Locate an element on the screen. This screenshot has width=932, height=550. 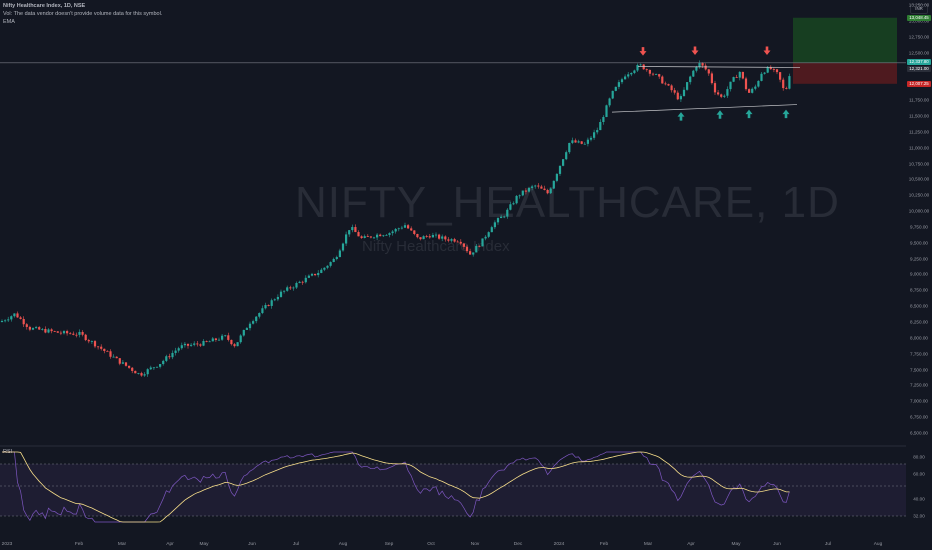
time-tick-label: May is located at coordinates (736, 544).